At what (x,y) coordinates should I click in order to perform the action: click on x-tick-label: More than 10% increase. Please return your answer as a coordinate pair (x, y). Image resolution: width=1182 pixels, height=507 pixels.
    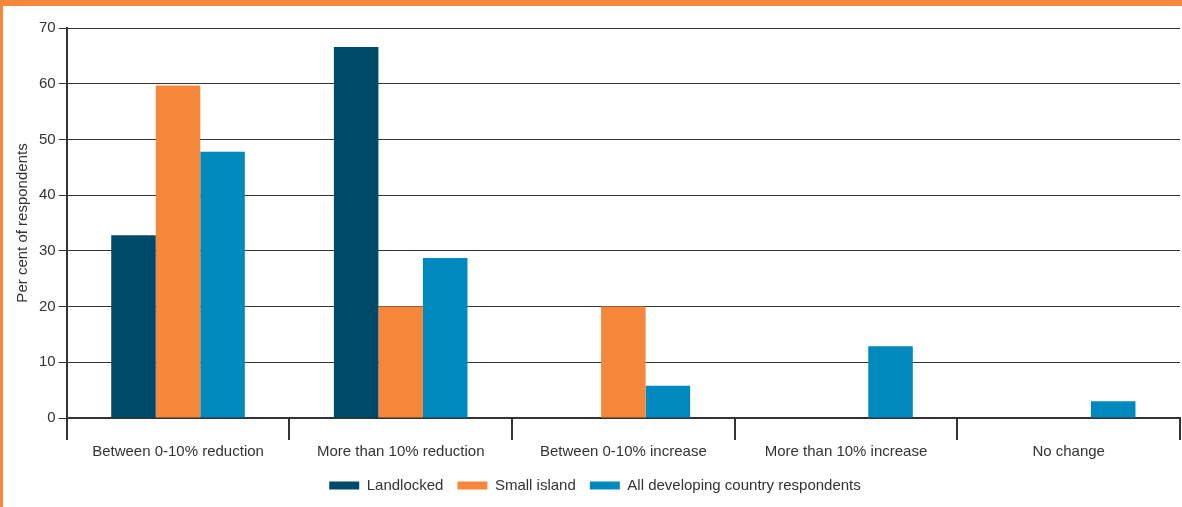
    Looking at the image, I should click on (846, 451).